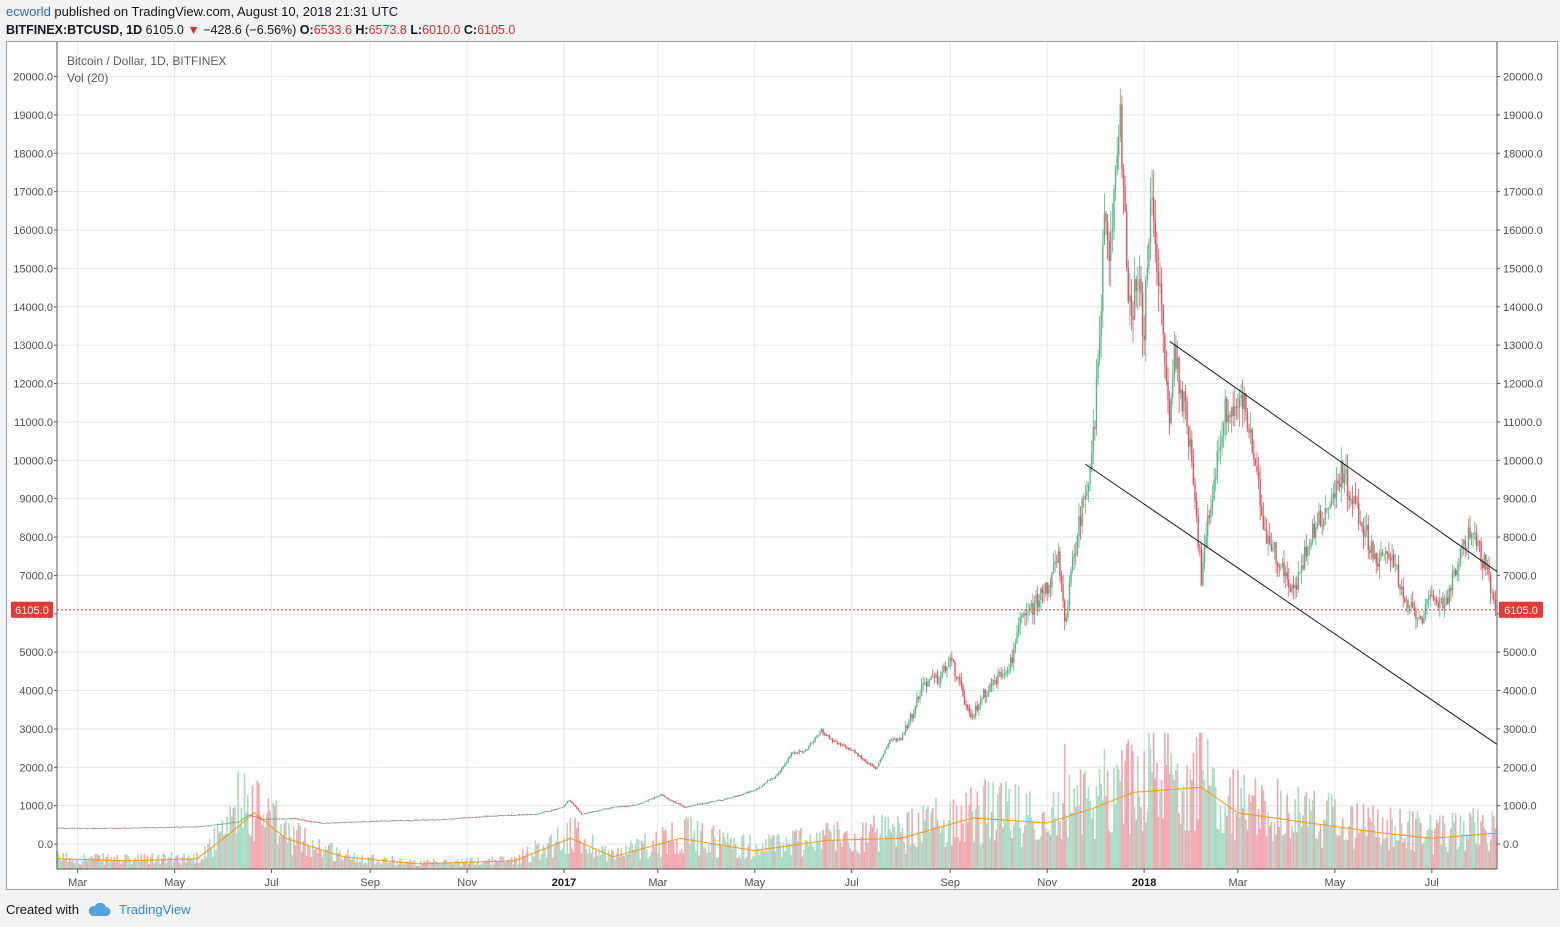  I want to click on y-tick-label-left: 17000.0, so click(33, 193).